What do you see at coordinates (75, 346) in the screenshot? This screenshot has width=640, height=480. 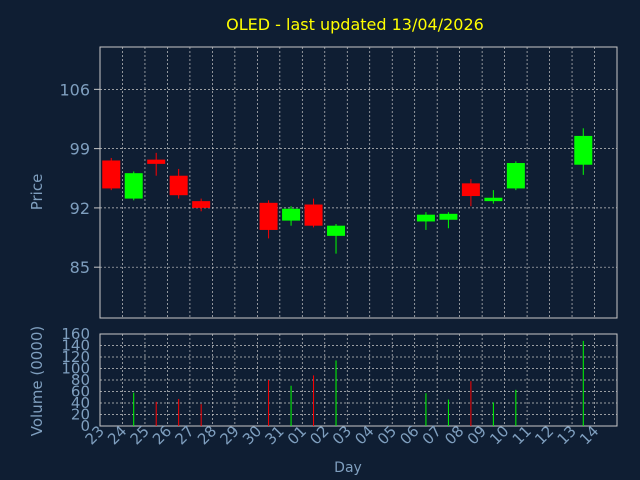 I see `volume-tick-label: 140` at bounding box center [75, 346].